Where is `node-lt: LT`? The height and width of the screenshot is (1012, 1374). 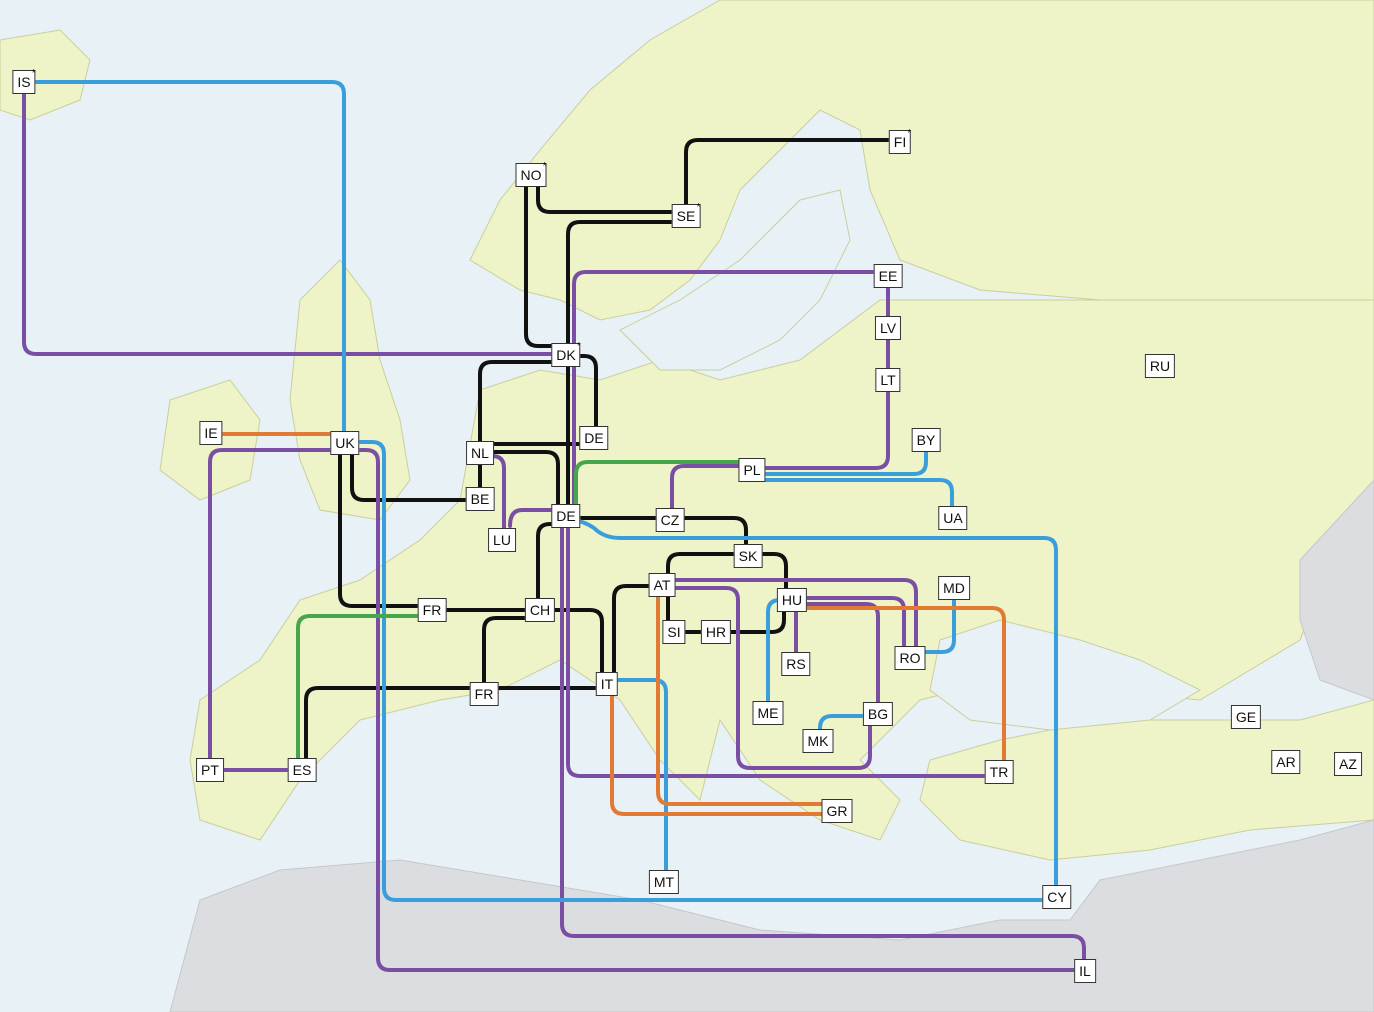 node-lt: LT is located at coordinates (888, 380).